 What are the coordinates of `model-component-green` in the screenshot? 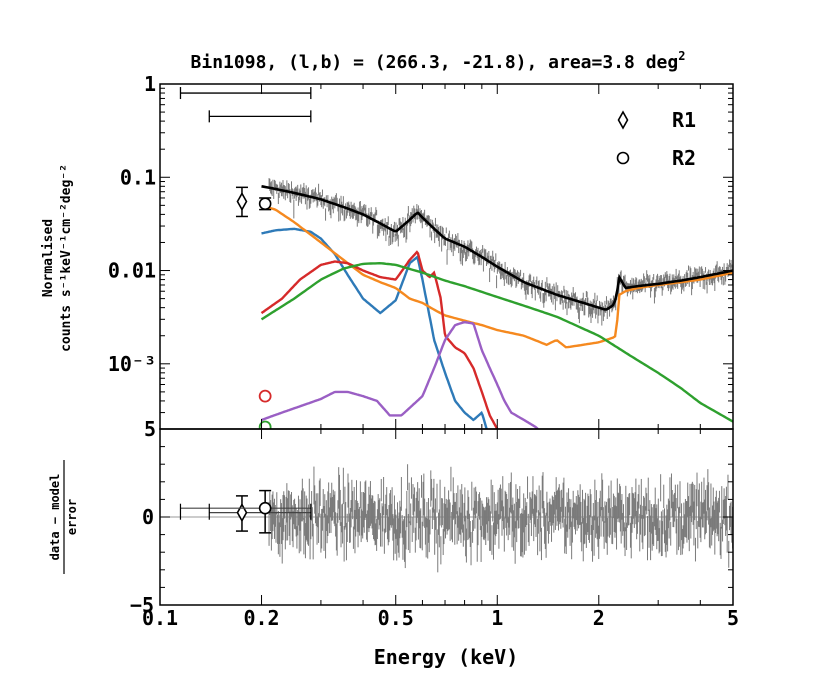 It's located at (496, 342).